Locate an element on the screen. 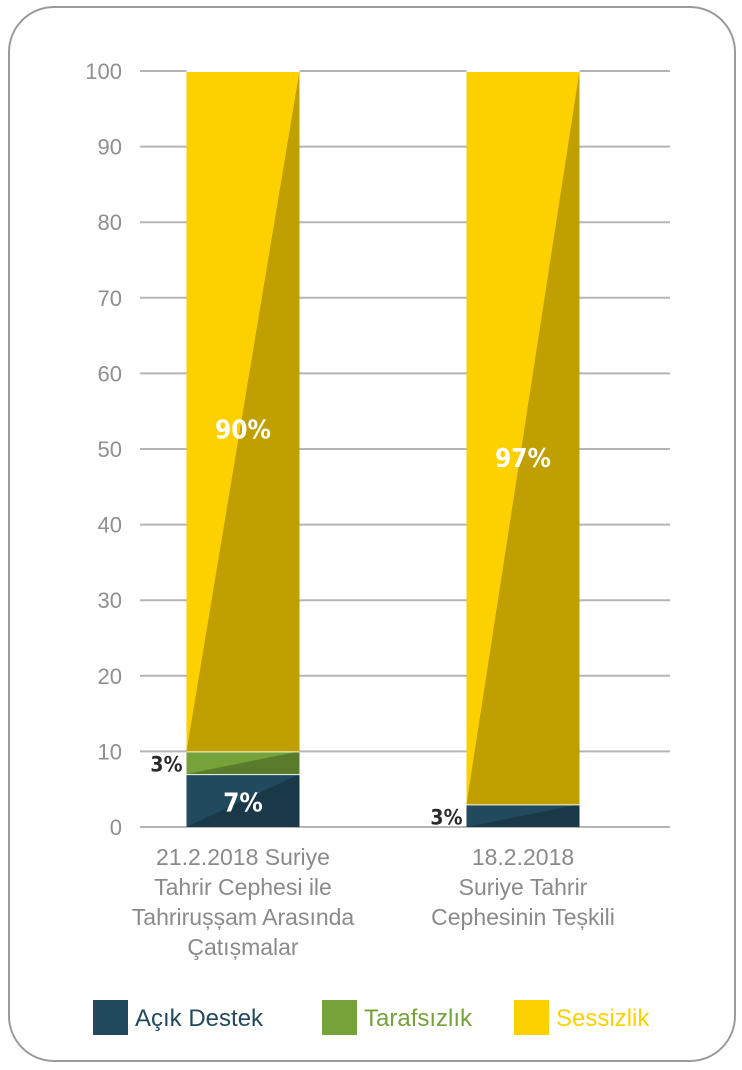  y-axis-ticks: 0 10 20 30 40 50 60 70 80 90 100 is located at coordinates (103, 449).